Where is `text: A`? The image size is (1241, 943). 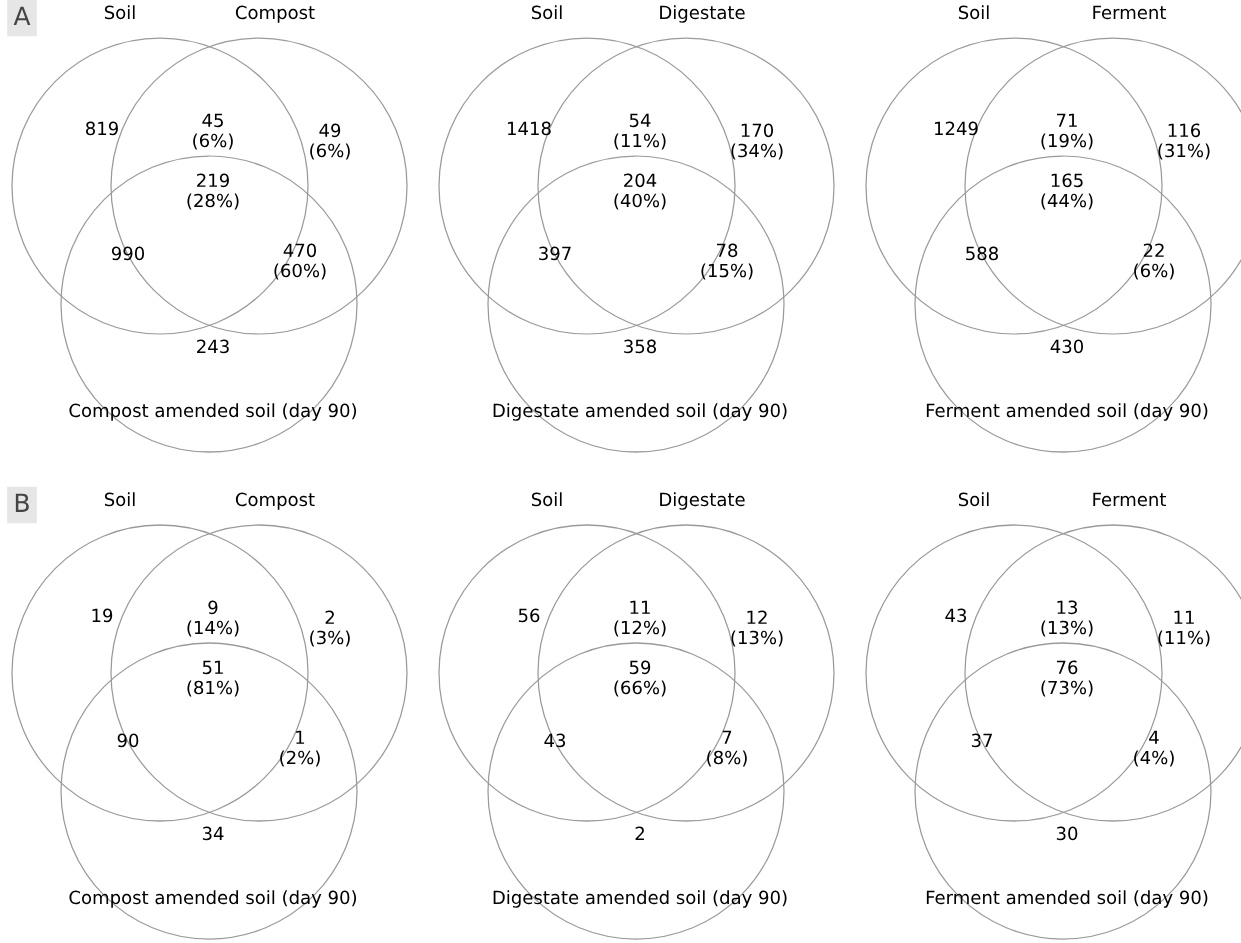 text: A is located at coordinates (22, 15).